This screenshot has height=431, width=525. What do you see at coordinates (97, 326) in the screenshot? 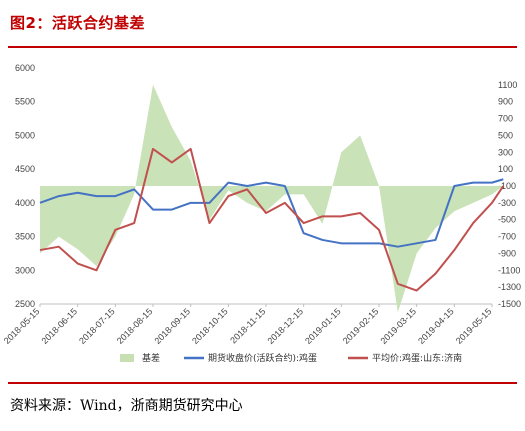
I see `x-tick-label: 2018-07-15` at bounding box center [97, 326].